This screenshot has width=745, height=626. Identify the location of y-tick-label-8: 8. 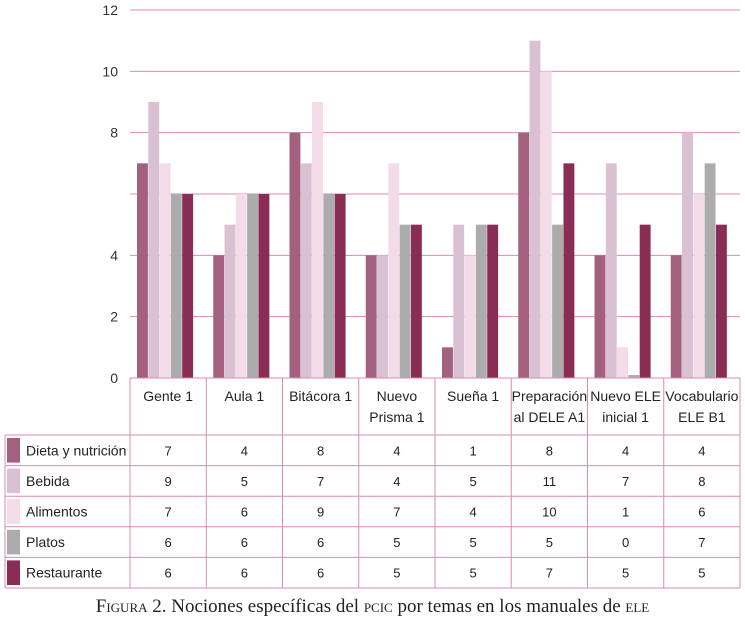
(114, 133).